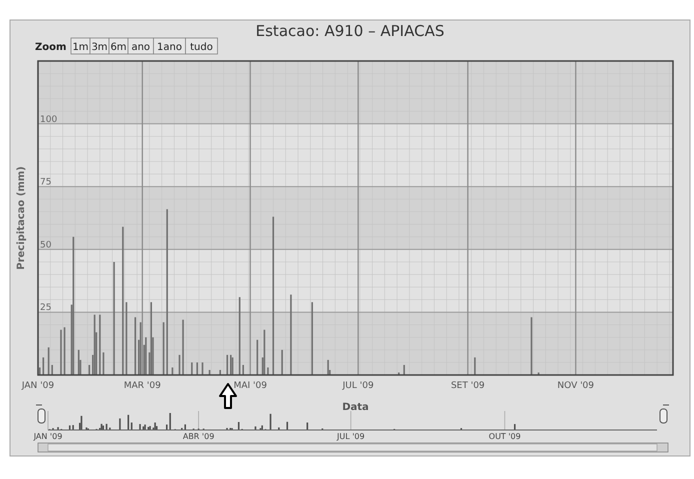 The image size is (694, 479). What do you see at coordinates (504, 436) in the screenshot?
I see `x-tick-label: OUT '09` at bounding box center [504, 436].